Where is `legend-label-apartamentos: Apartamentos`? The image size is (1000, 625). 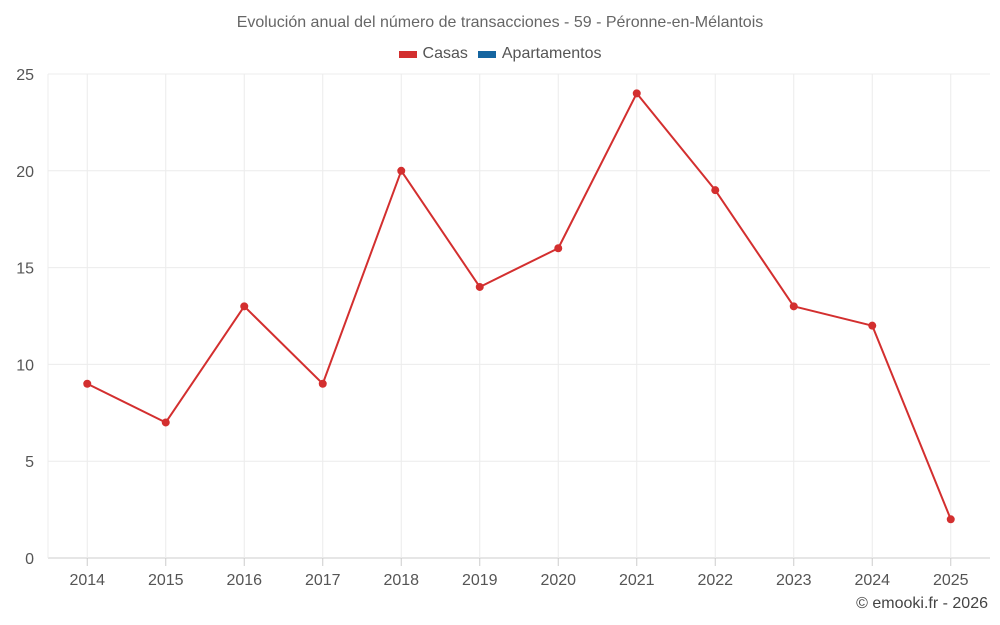 legend-label-apartamentos: Apartamentos is located at coordinates (551, 53).